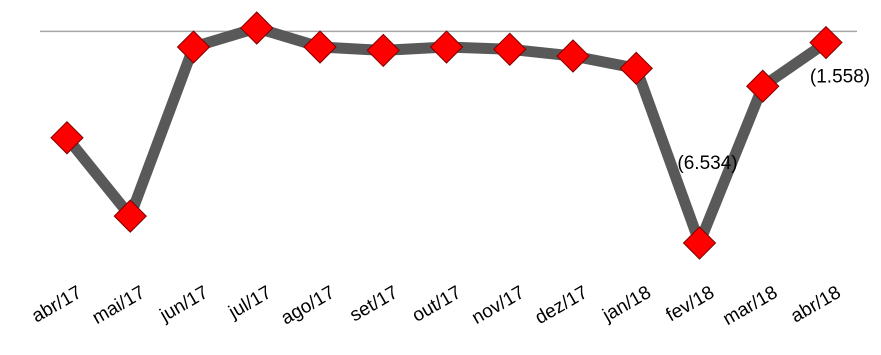 The width and height of the screenshot is (881, 355). What do you see at coordinates (119, 305) in the screenshot?
I see `x-tick-label: mai/17` at bounding box center [119, 305].